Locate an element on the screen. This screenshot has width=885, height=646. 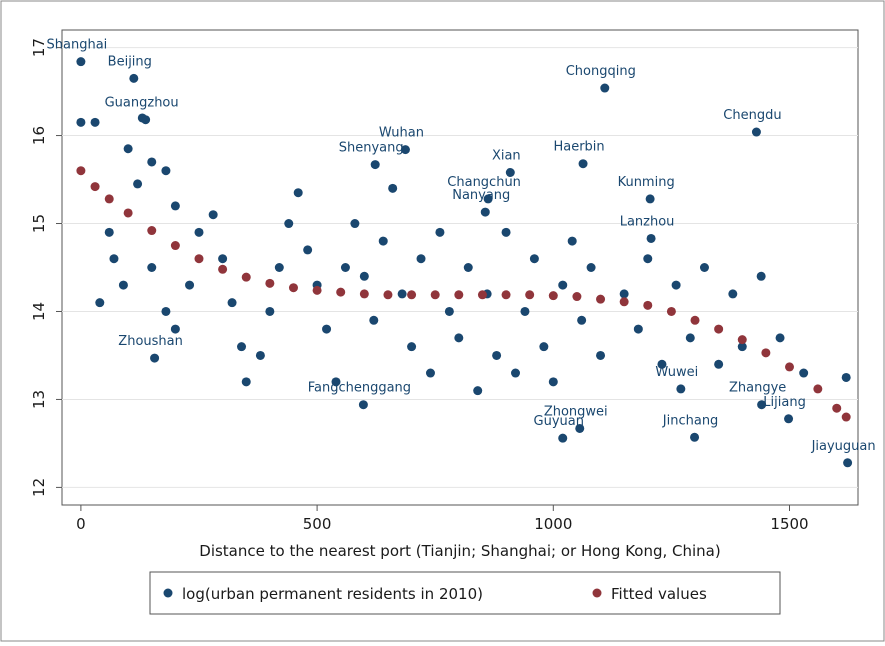
y-tick-label: 17 is located at coordinates (39, 47).